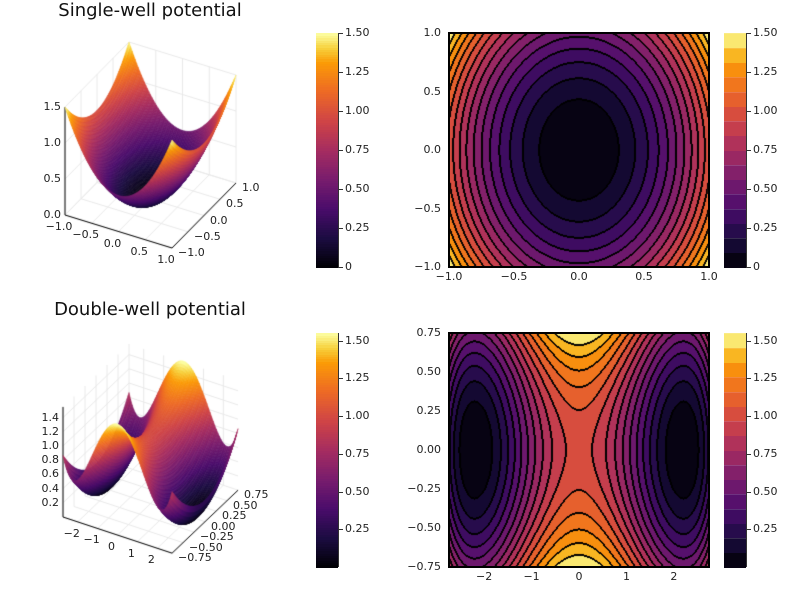 Image resolution: width=800 pixels, height=600 pixels. I want to click on y-tick-label: −0.75, so click(195, 558).